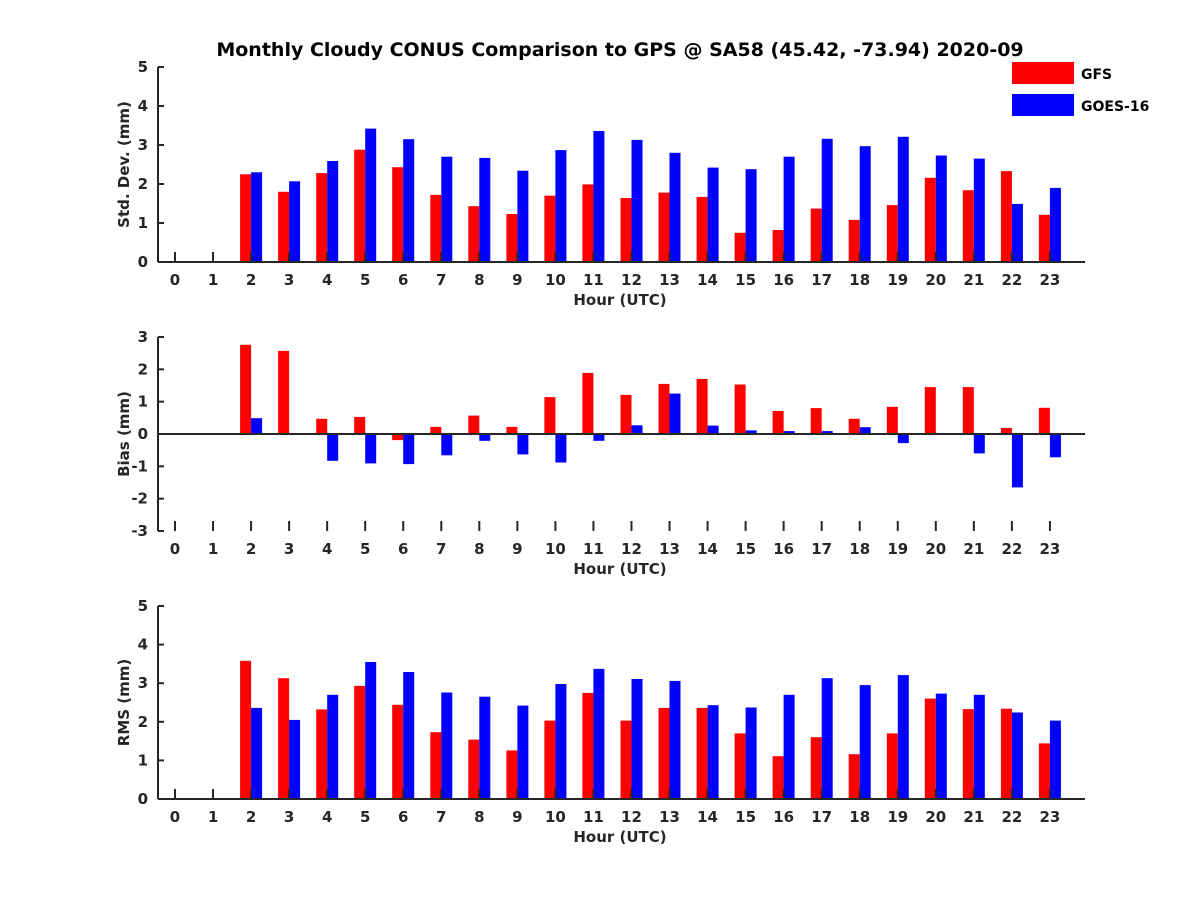 The width and height of the screenshot is (1200, 900). Describe the element at coordinates (289, 817) in the screenshot. I see `rms-x-tick-label: 3` at that location.